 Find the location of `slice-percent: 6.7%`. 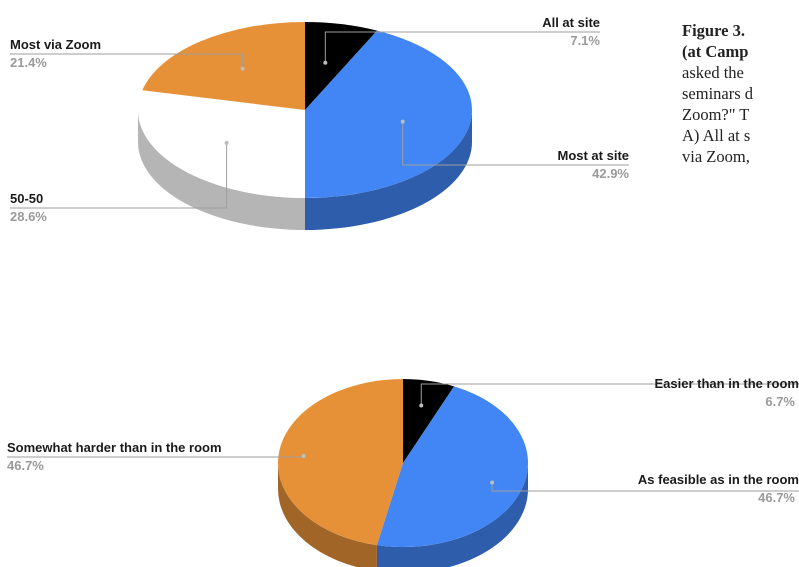

slice-percent: 6.7% is located at coordinates (780, 401).